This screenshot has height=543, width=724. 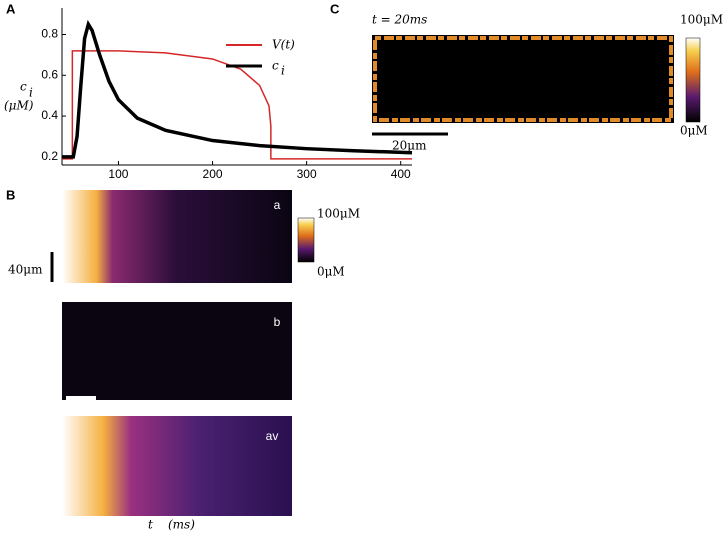 I want to click on y-tick-label: 0.2, so click(x=49, y=156).